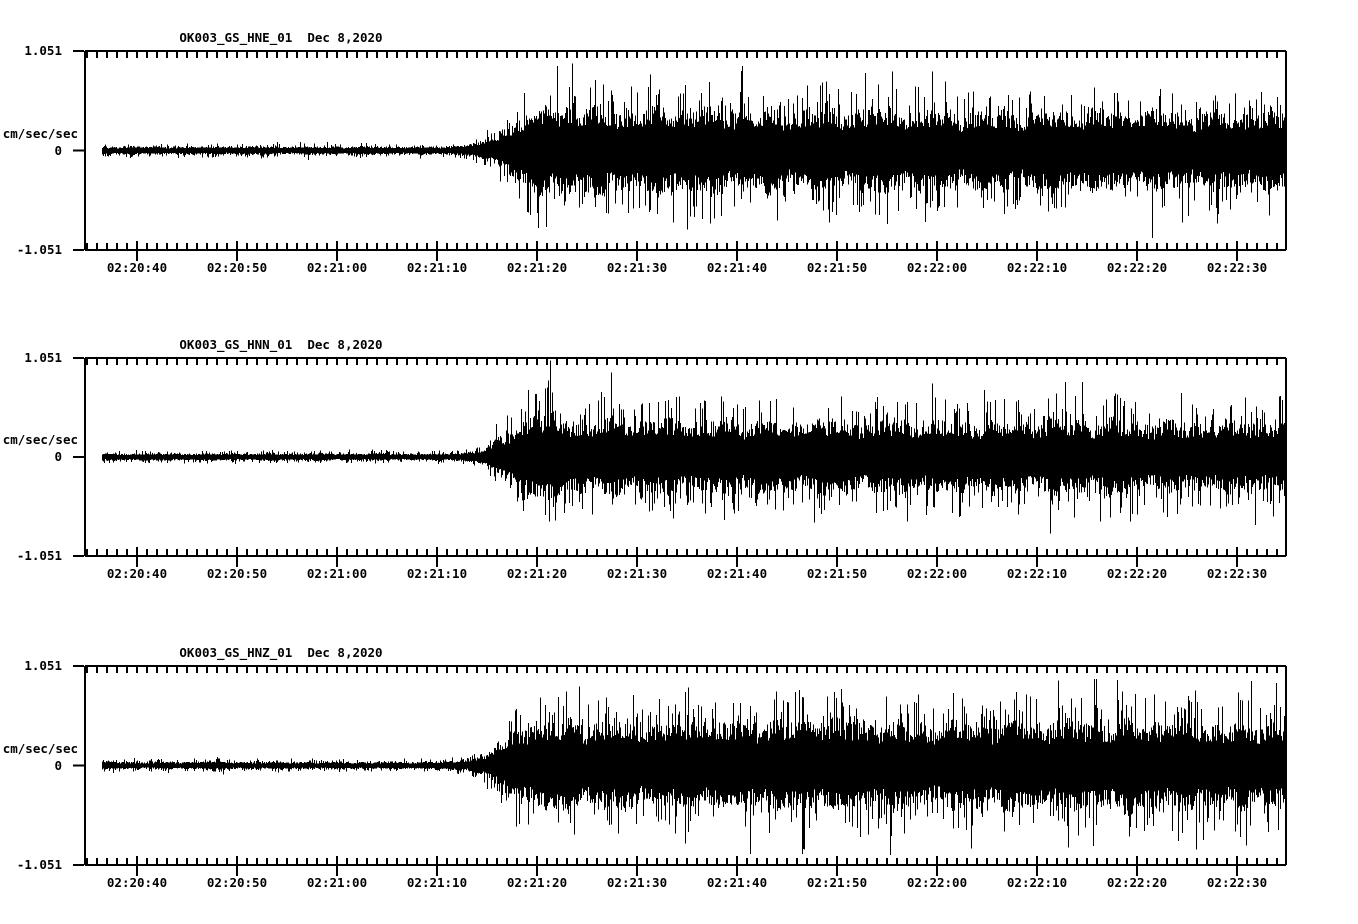 The image size is (1358, 924). I want to click on panel-title: OK003_GS_HNZ_01 Dec 8,2020, so click(281, 652).